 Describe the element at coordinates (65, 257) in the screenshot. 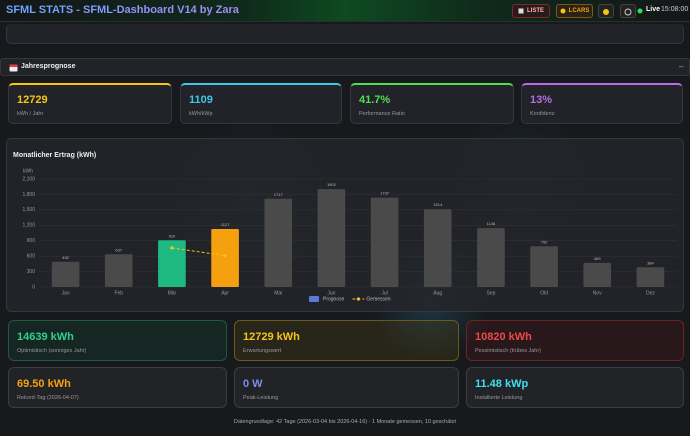

I see `value-label: 492` at that location.